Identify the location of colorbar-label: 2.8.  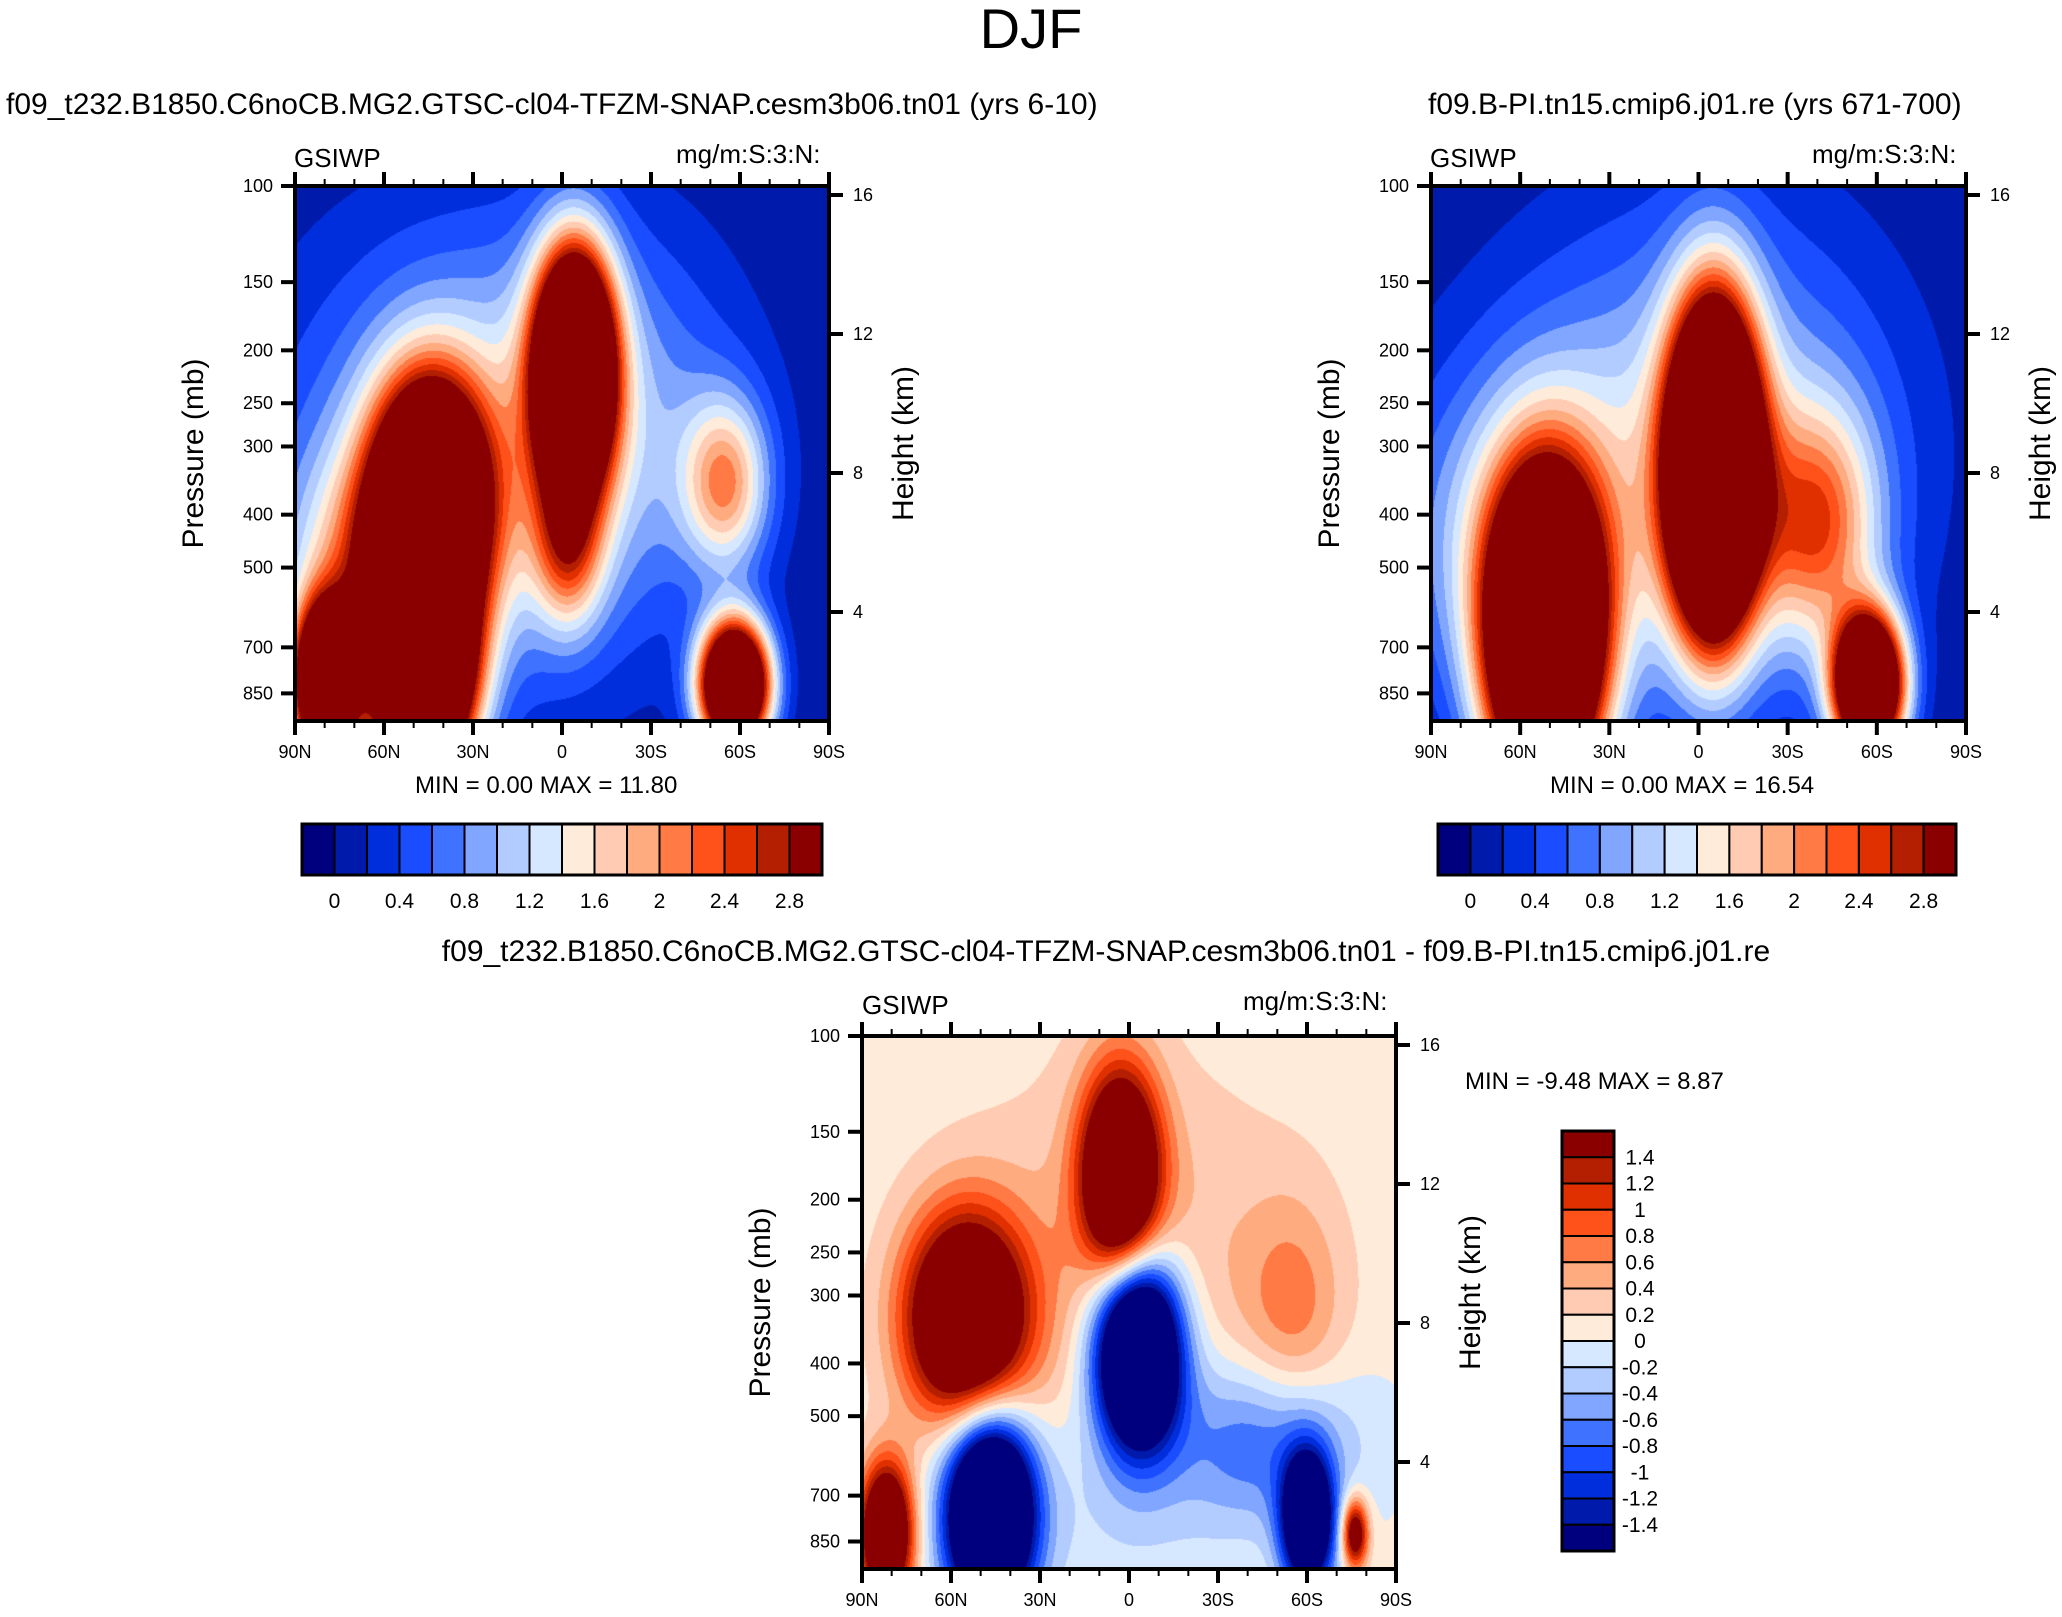
(1923, 901).